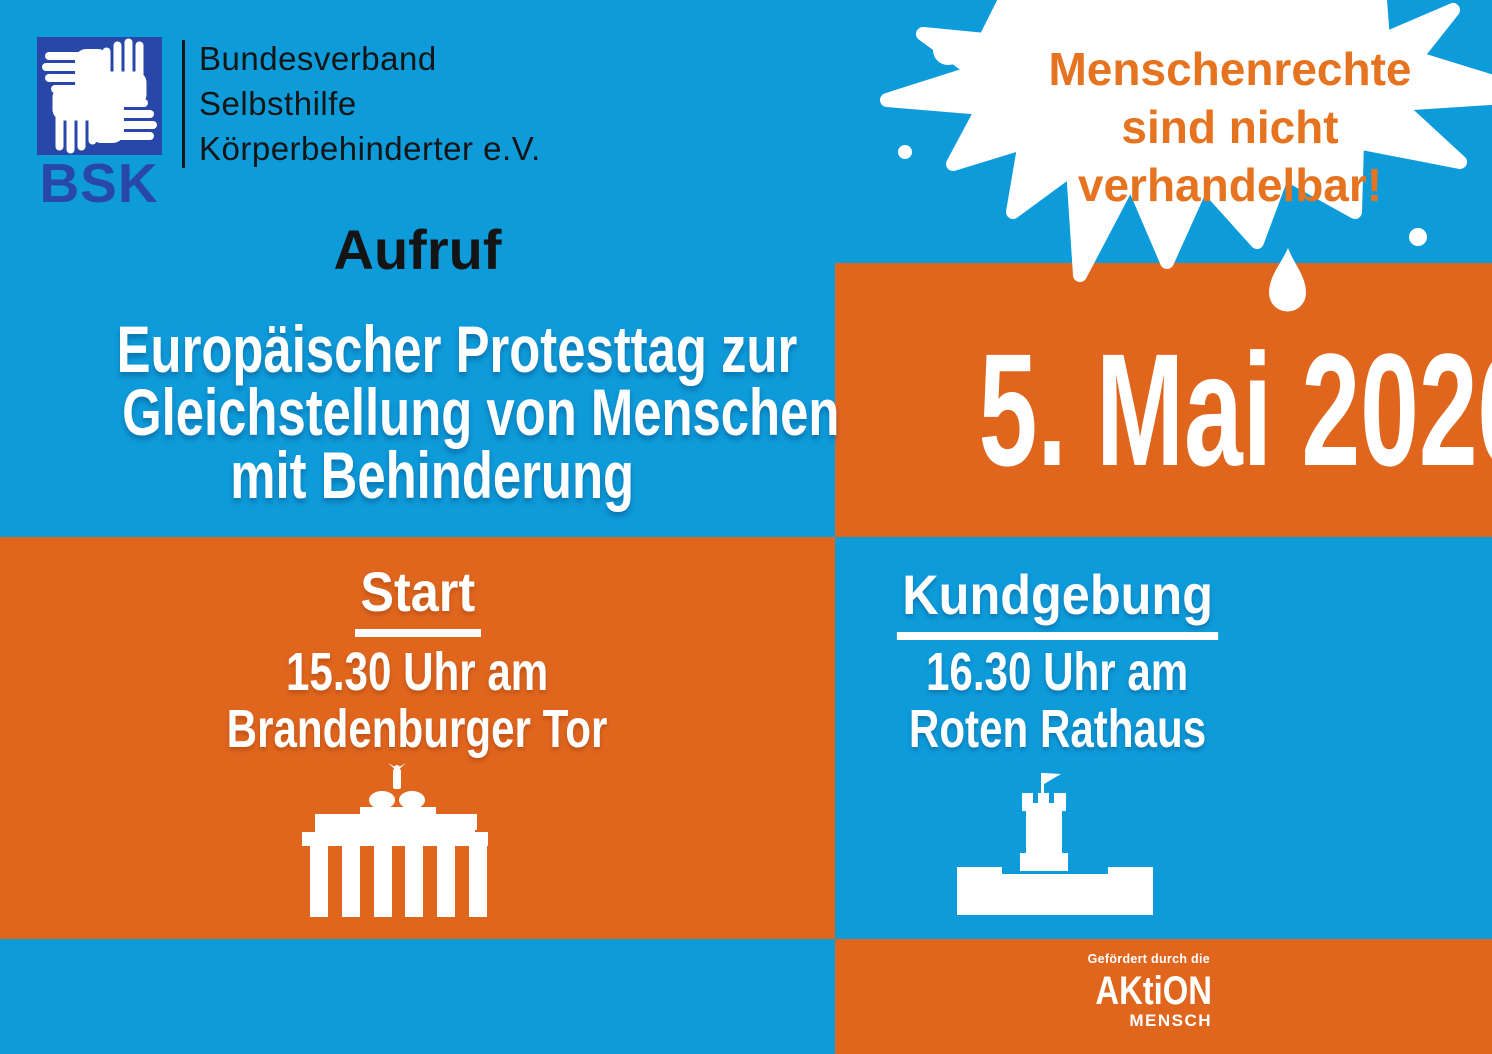  I want to click on sponsor-note: Gefördert durch die, so click(1148, 959).